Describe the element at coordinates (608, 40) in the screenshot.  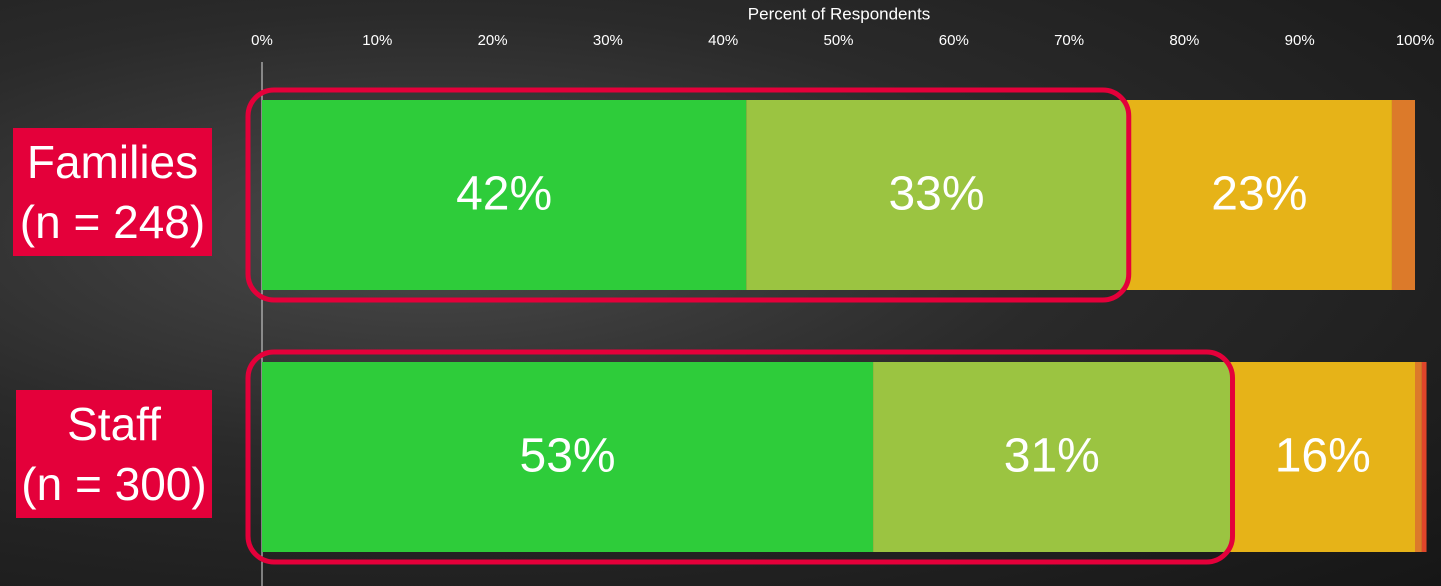
I see `x-tick-label: 30%` at that location.